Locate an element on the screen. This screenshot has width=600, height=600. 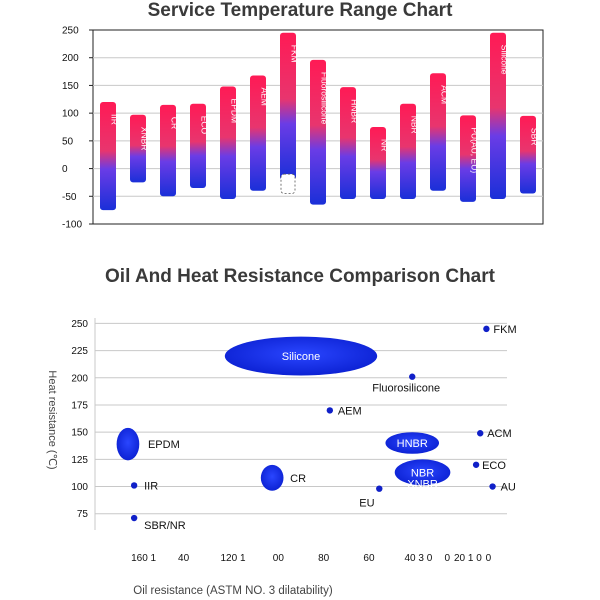
material-label: AU is located at coordinates (508, 488).